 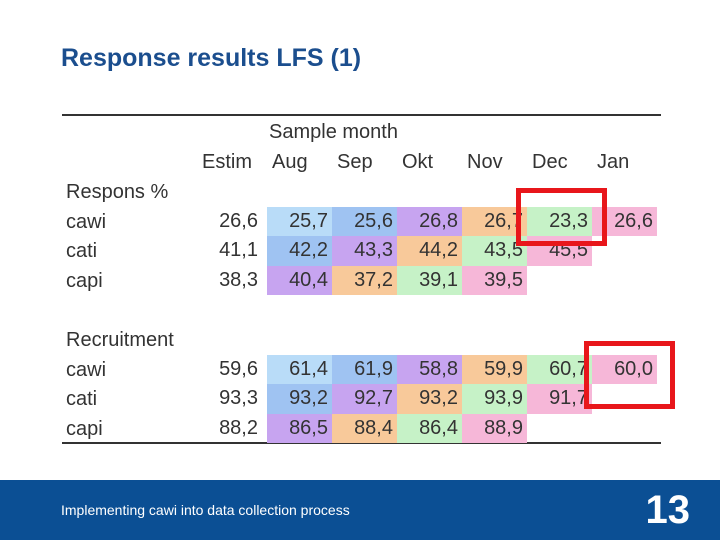 I want to click on table-cell: 25,6, so click(x=364, y=221).